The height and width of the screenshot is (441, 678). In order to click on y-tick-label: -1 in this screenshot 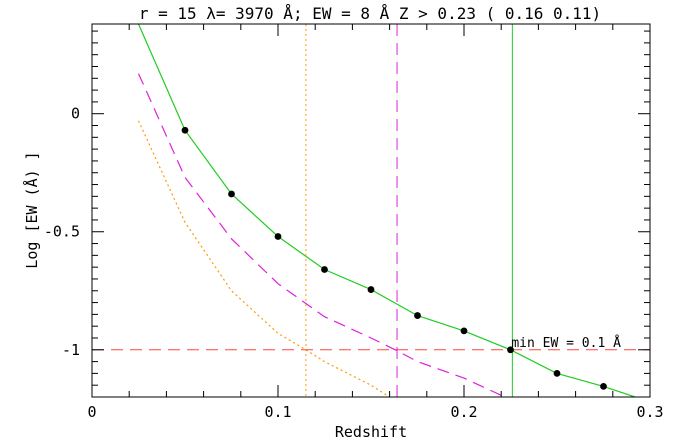, I will do `click(71, 350)`.